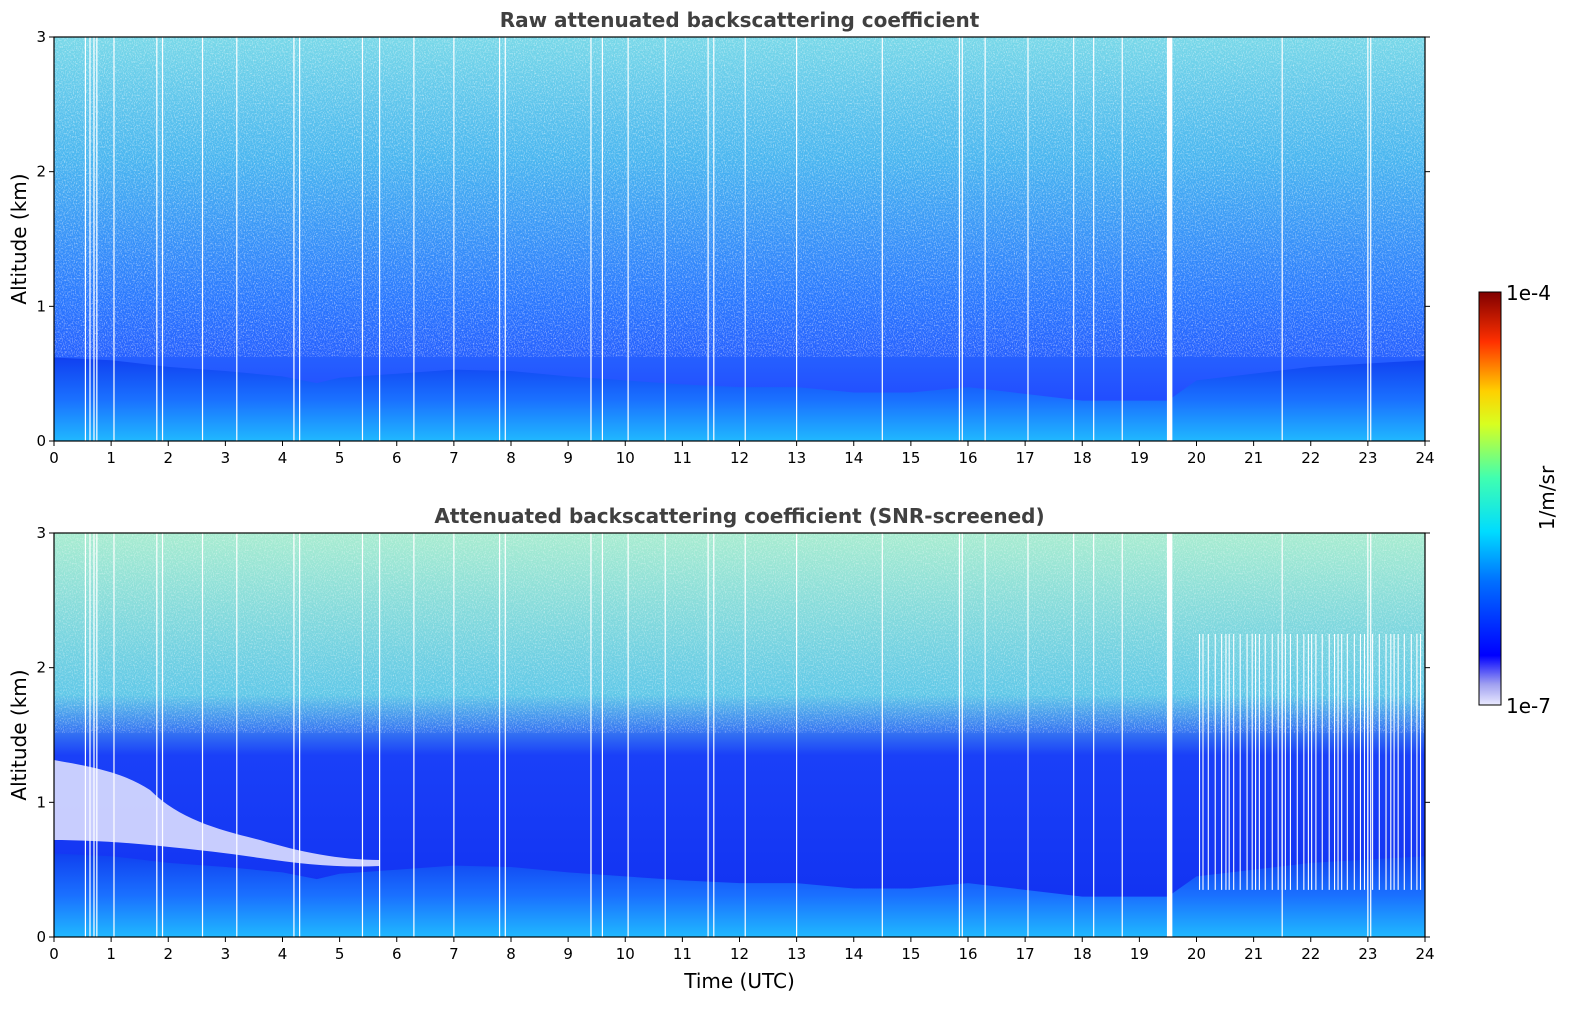  What do you see at coordinates (739, 399) in the screenshot?
I see `raw-boundary-layer` at bounding box center [739, 399].